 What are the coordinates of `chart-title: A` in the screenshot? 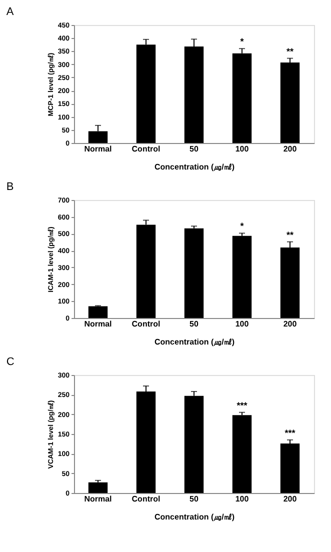 It's located at (10, 12).